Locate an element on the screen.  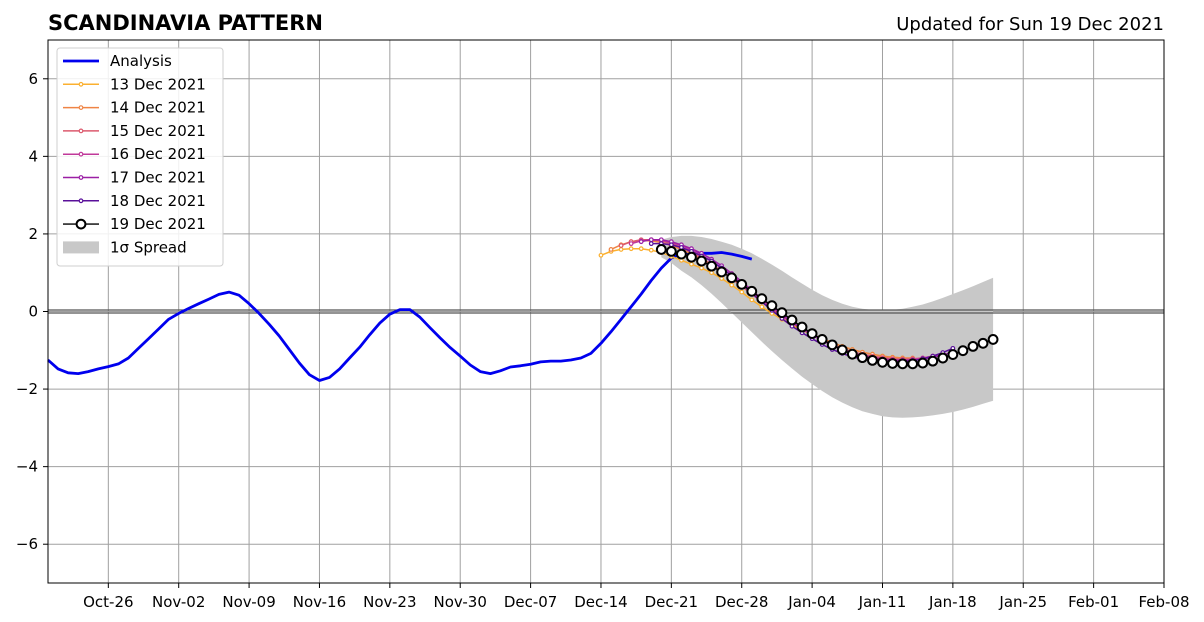
x-tick-label: Jan-18 is located at coordinates (952, 602).